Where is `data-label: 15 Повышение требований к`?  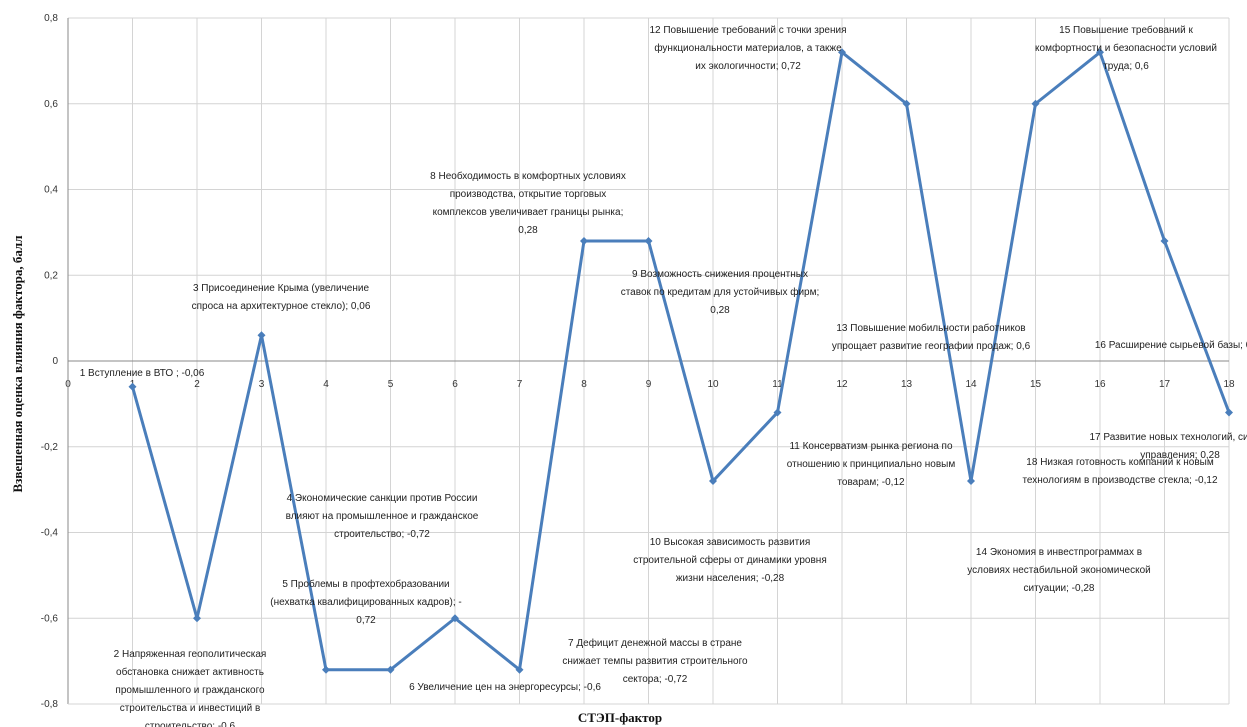 data-label: 15 Повышение требований к is located at coordinates (1126, 30).